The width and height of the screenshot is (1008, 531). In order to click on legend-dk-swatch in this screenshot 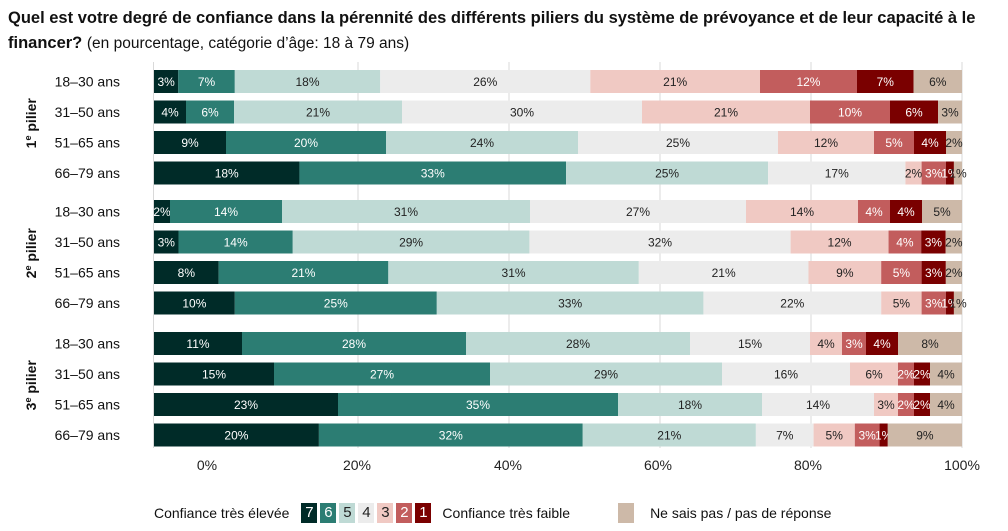, I will do `click(626, 513)`.